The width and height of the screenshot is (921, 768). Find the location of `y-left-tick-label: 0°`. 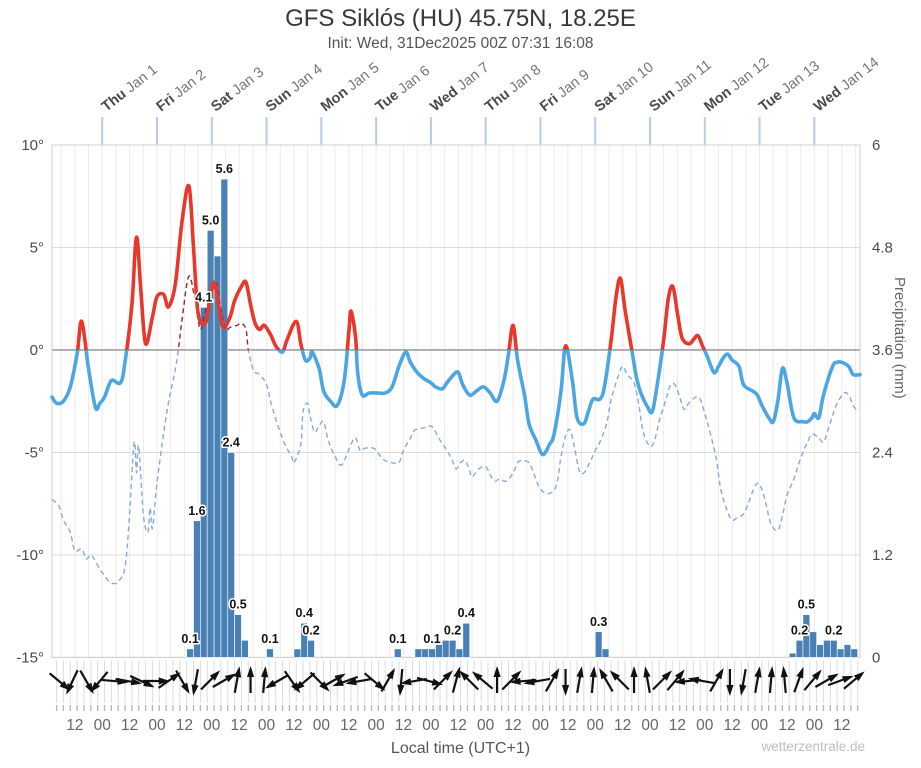

y-left-tick-label: 0° is located at coordinates (37, 350).